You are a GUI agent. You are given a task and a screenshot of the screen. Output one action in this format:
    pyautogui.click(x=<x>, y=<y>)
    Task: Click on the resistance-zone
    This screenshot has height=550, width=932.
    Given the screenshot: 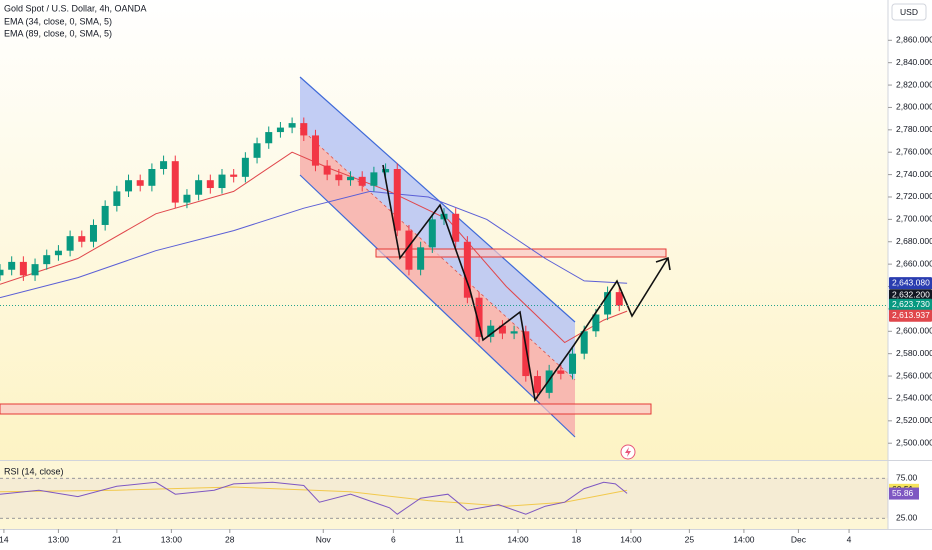 What is the action you would take?
    pyautogui.click(x=521, y=253)
    